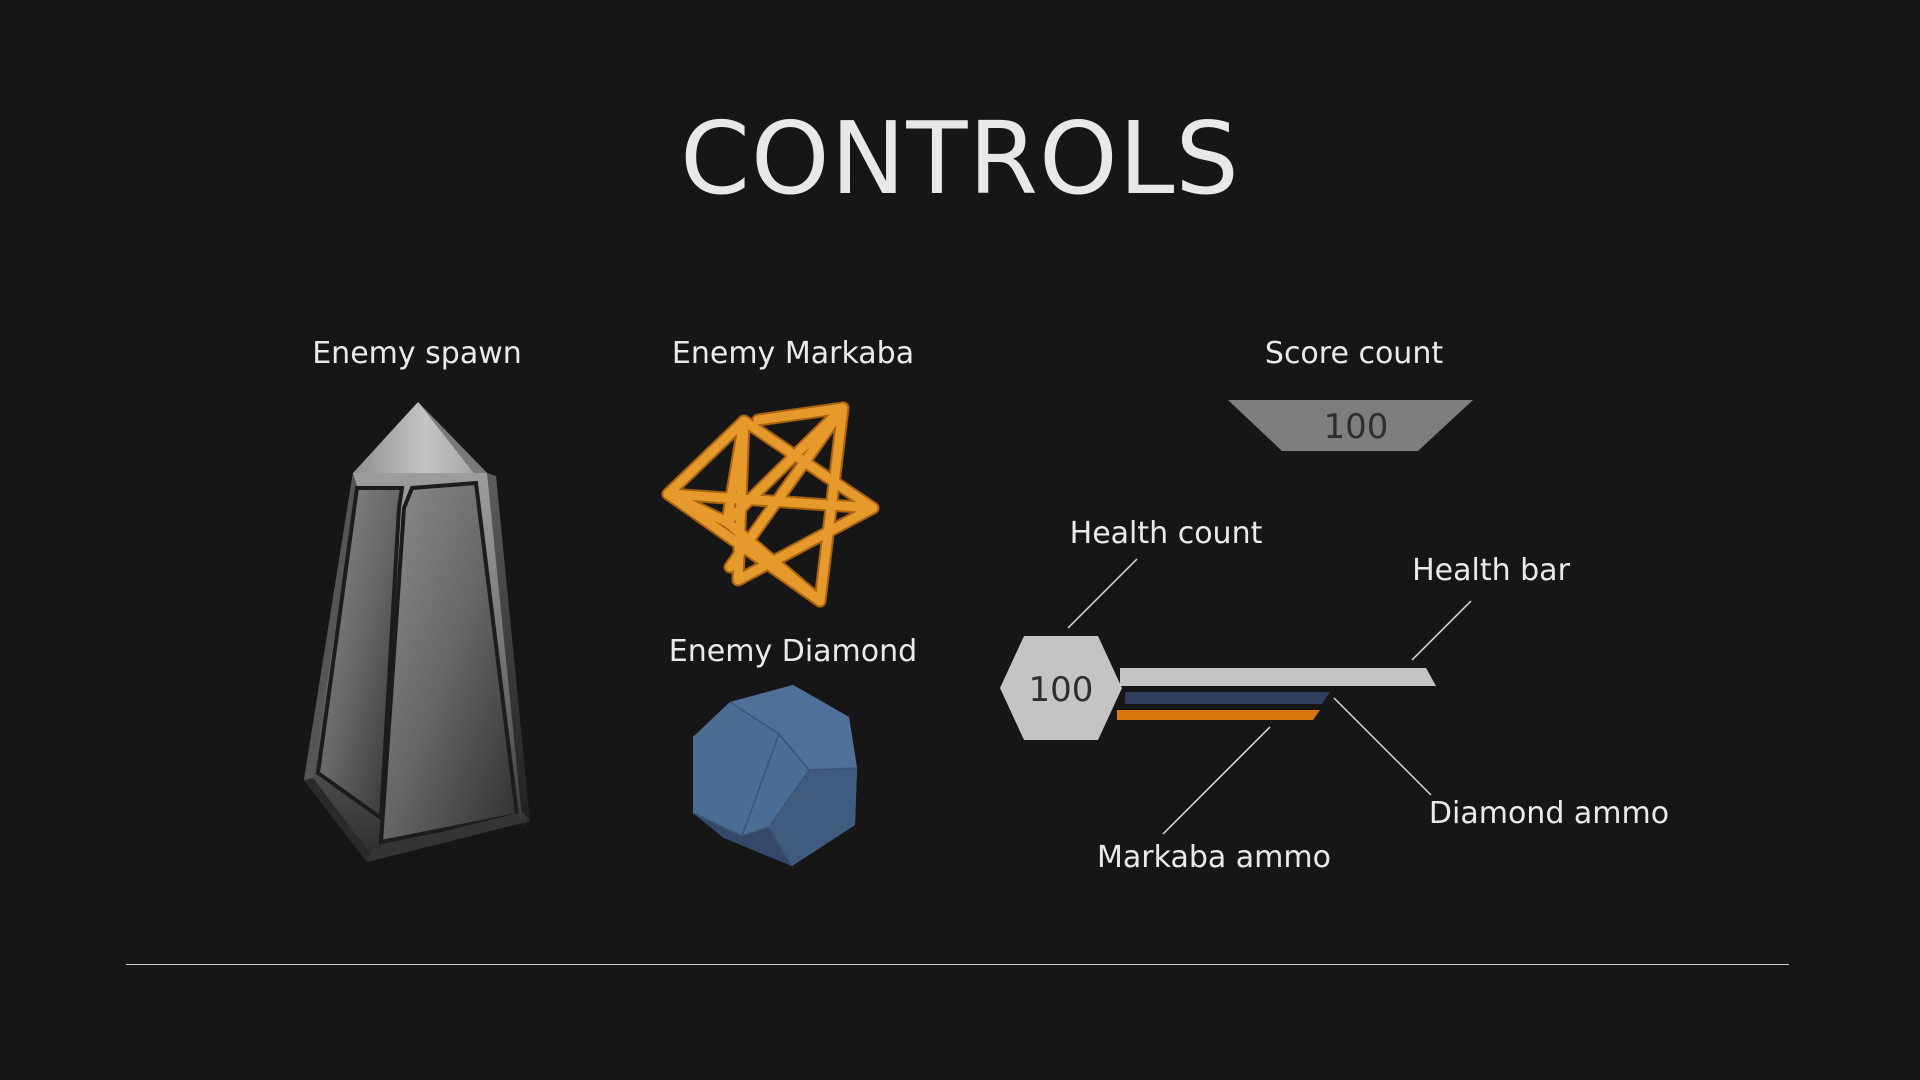  What do you see at coordinates (1166, 533) in the screenshot?
I see `health-count-label: Health count` at bounding box center [1166, 533].